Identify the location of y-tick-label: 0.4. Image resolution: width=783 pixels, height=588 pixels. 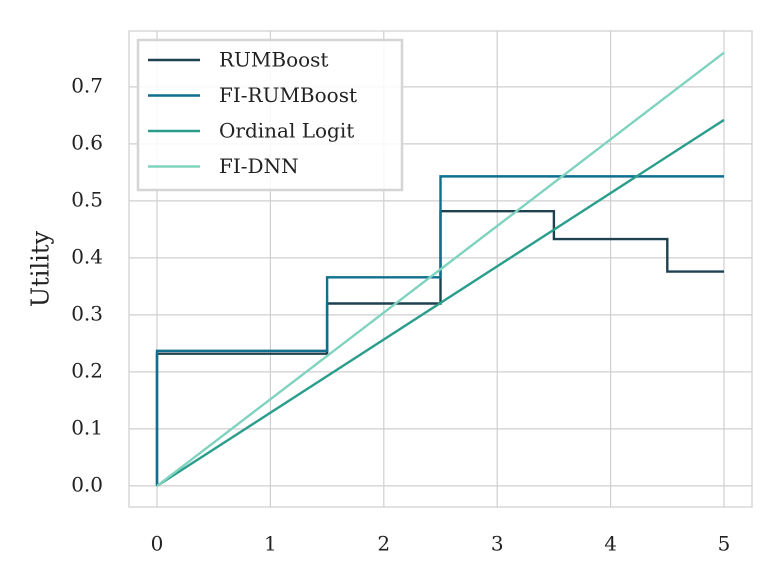
(87, 256).